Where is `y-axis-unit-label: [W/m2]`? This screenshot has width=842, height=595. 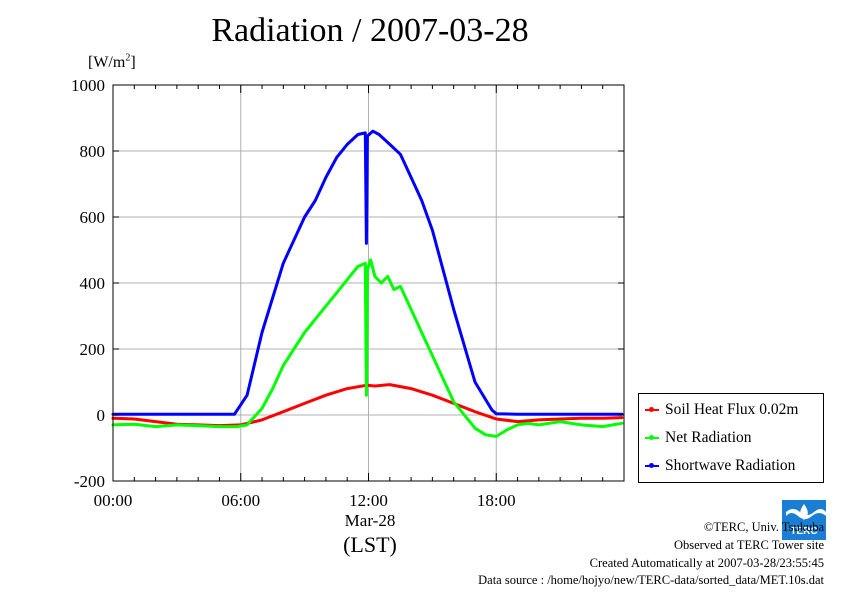
y-axis-unit-label: [W/m2] is located at coordinates (112, 62).